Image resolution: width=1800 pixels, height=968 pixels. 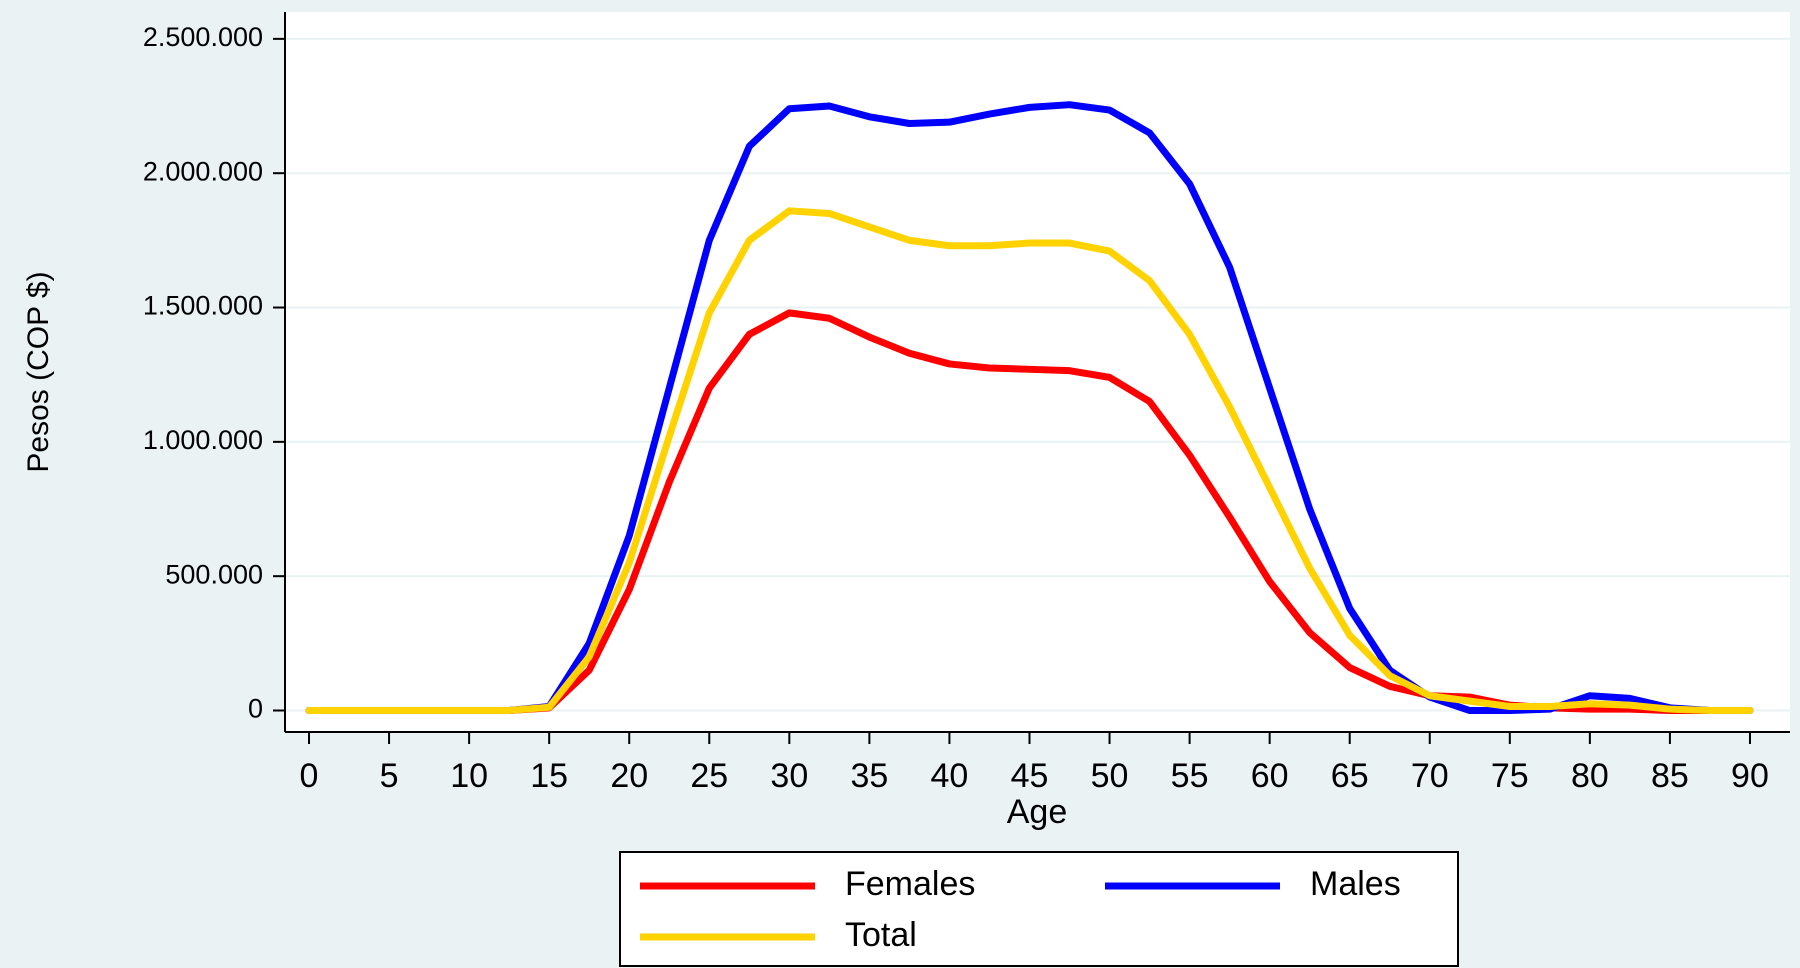 What do you see at coordinates (1039, 909) in the screenshot?
I see `legend` at bounding box center [1039, 909].